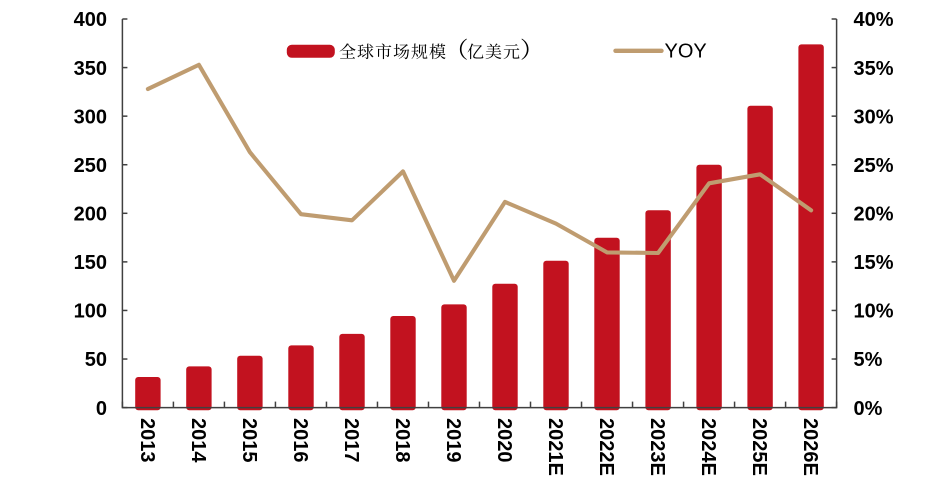 This screenshot has width=944, height=484. I want to click on svg-text: 50, so click(96, 360).